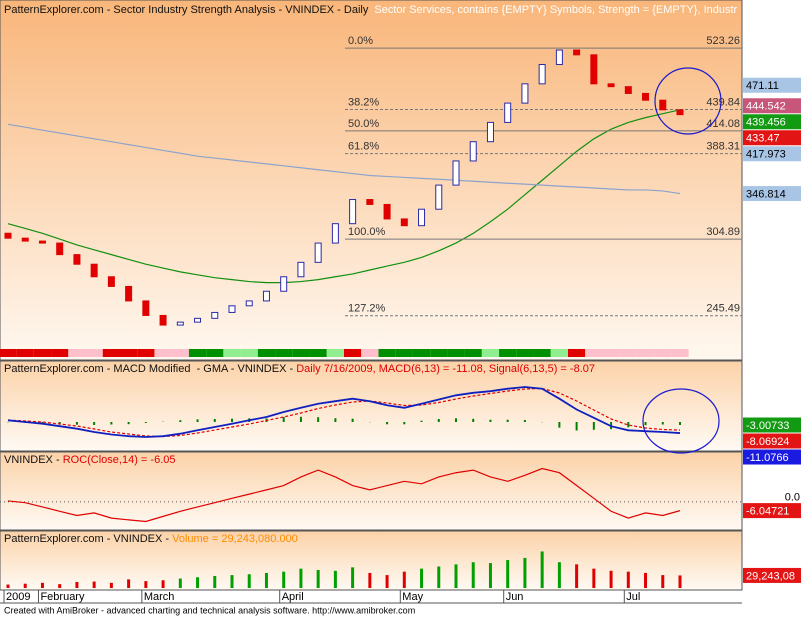 The height and width of the screenshot is (618, 803). Describe the element at coordinates (723, 102) in the screenshot. I see `fib-value: 439.84` at that location.